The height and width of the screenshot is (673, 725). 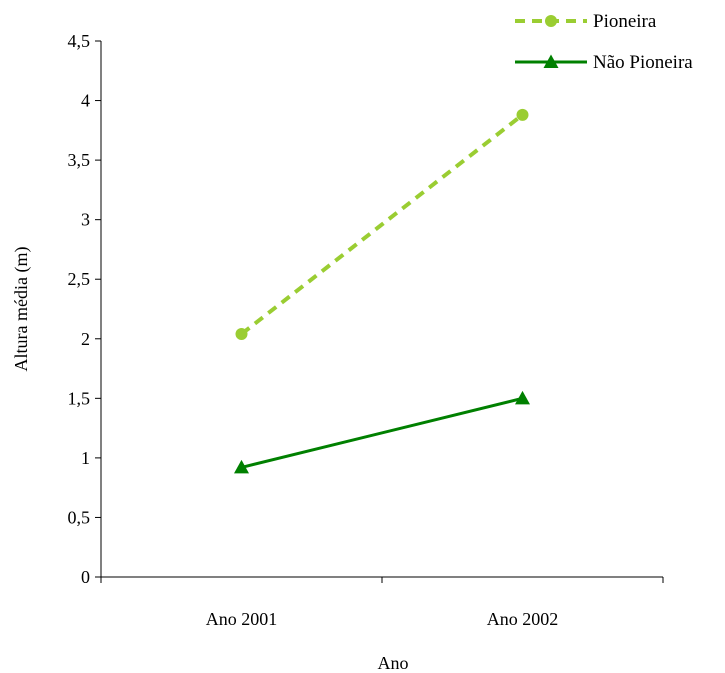 I want to click on x-ticks: Ano 2001 Ano 2002, so click(x=382, y=603).